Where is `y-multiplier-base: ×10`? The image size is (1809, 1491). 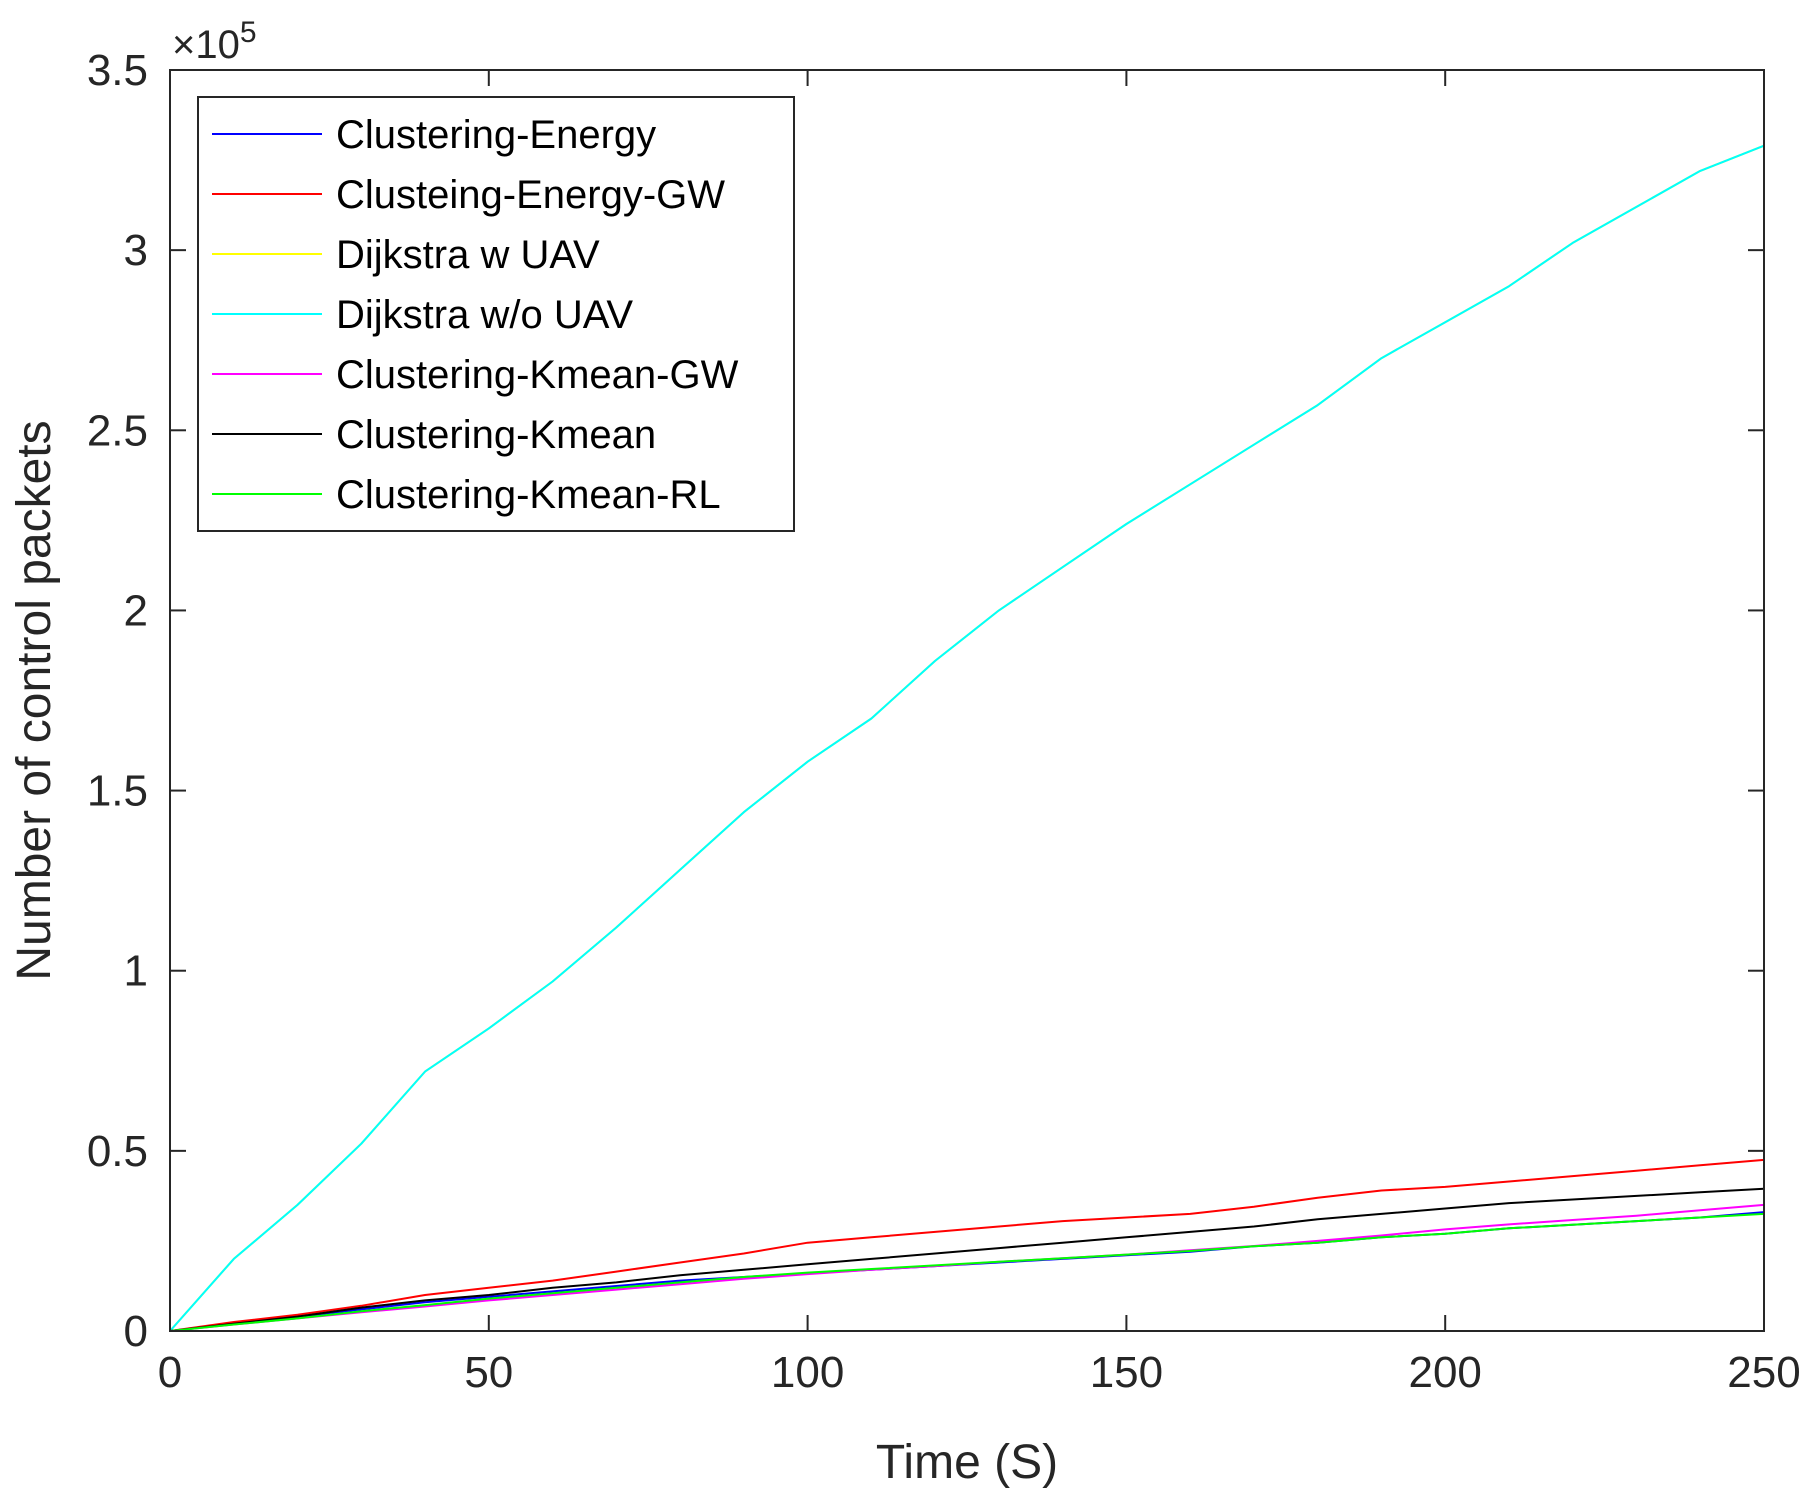 y-multiplier-base: ×10 is located at coordinates (206, 45).